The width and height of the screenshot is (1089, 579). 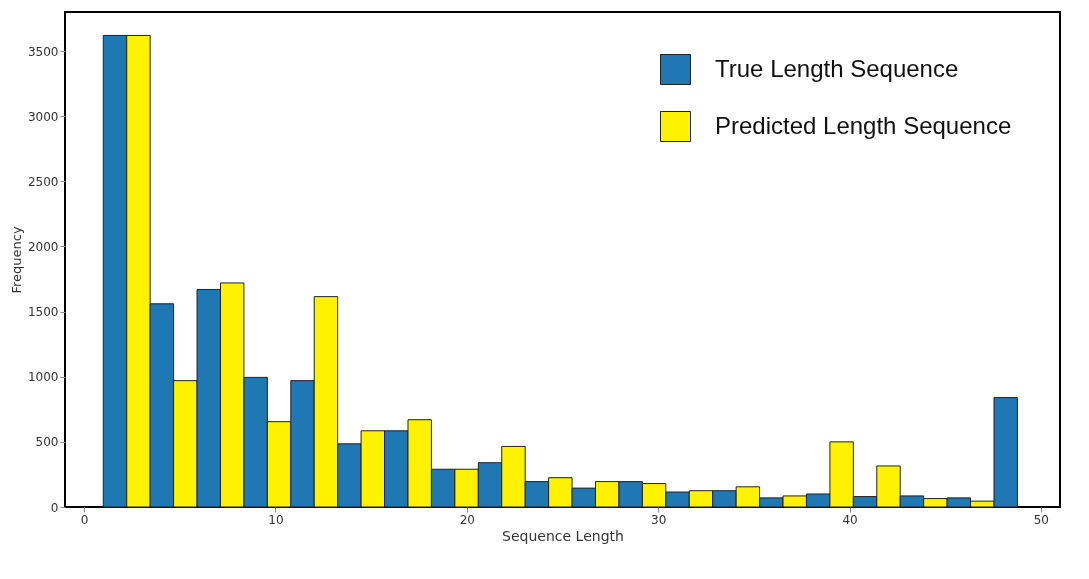 What do you see at coordinates (276, 519) in the screenshot?
I see `x-tick-label: 10` at bounding box center [276, 519].